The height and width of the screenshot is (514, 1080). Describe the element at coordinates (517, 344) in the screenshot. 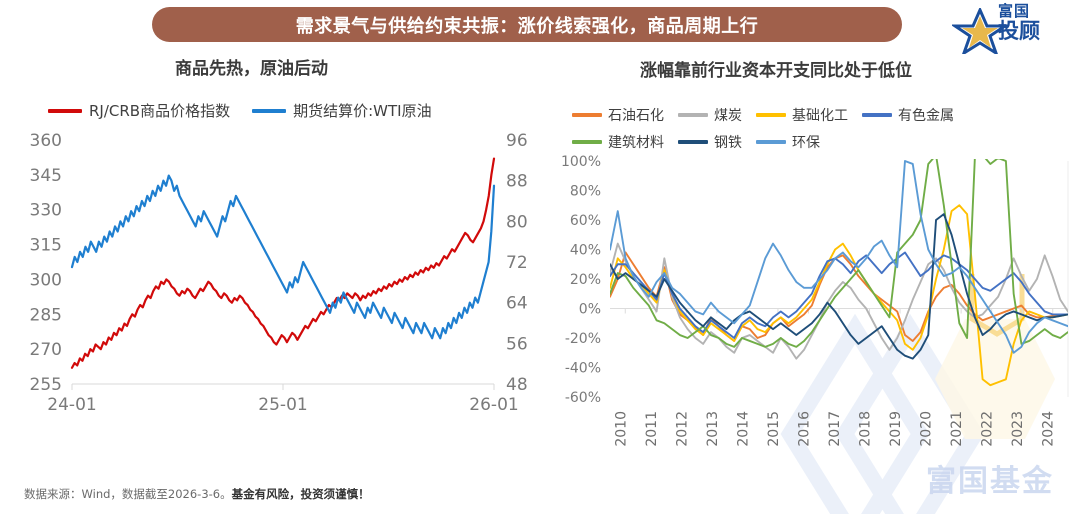

I see `y-axis-right-tick: 56` at that location.